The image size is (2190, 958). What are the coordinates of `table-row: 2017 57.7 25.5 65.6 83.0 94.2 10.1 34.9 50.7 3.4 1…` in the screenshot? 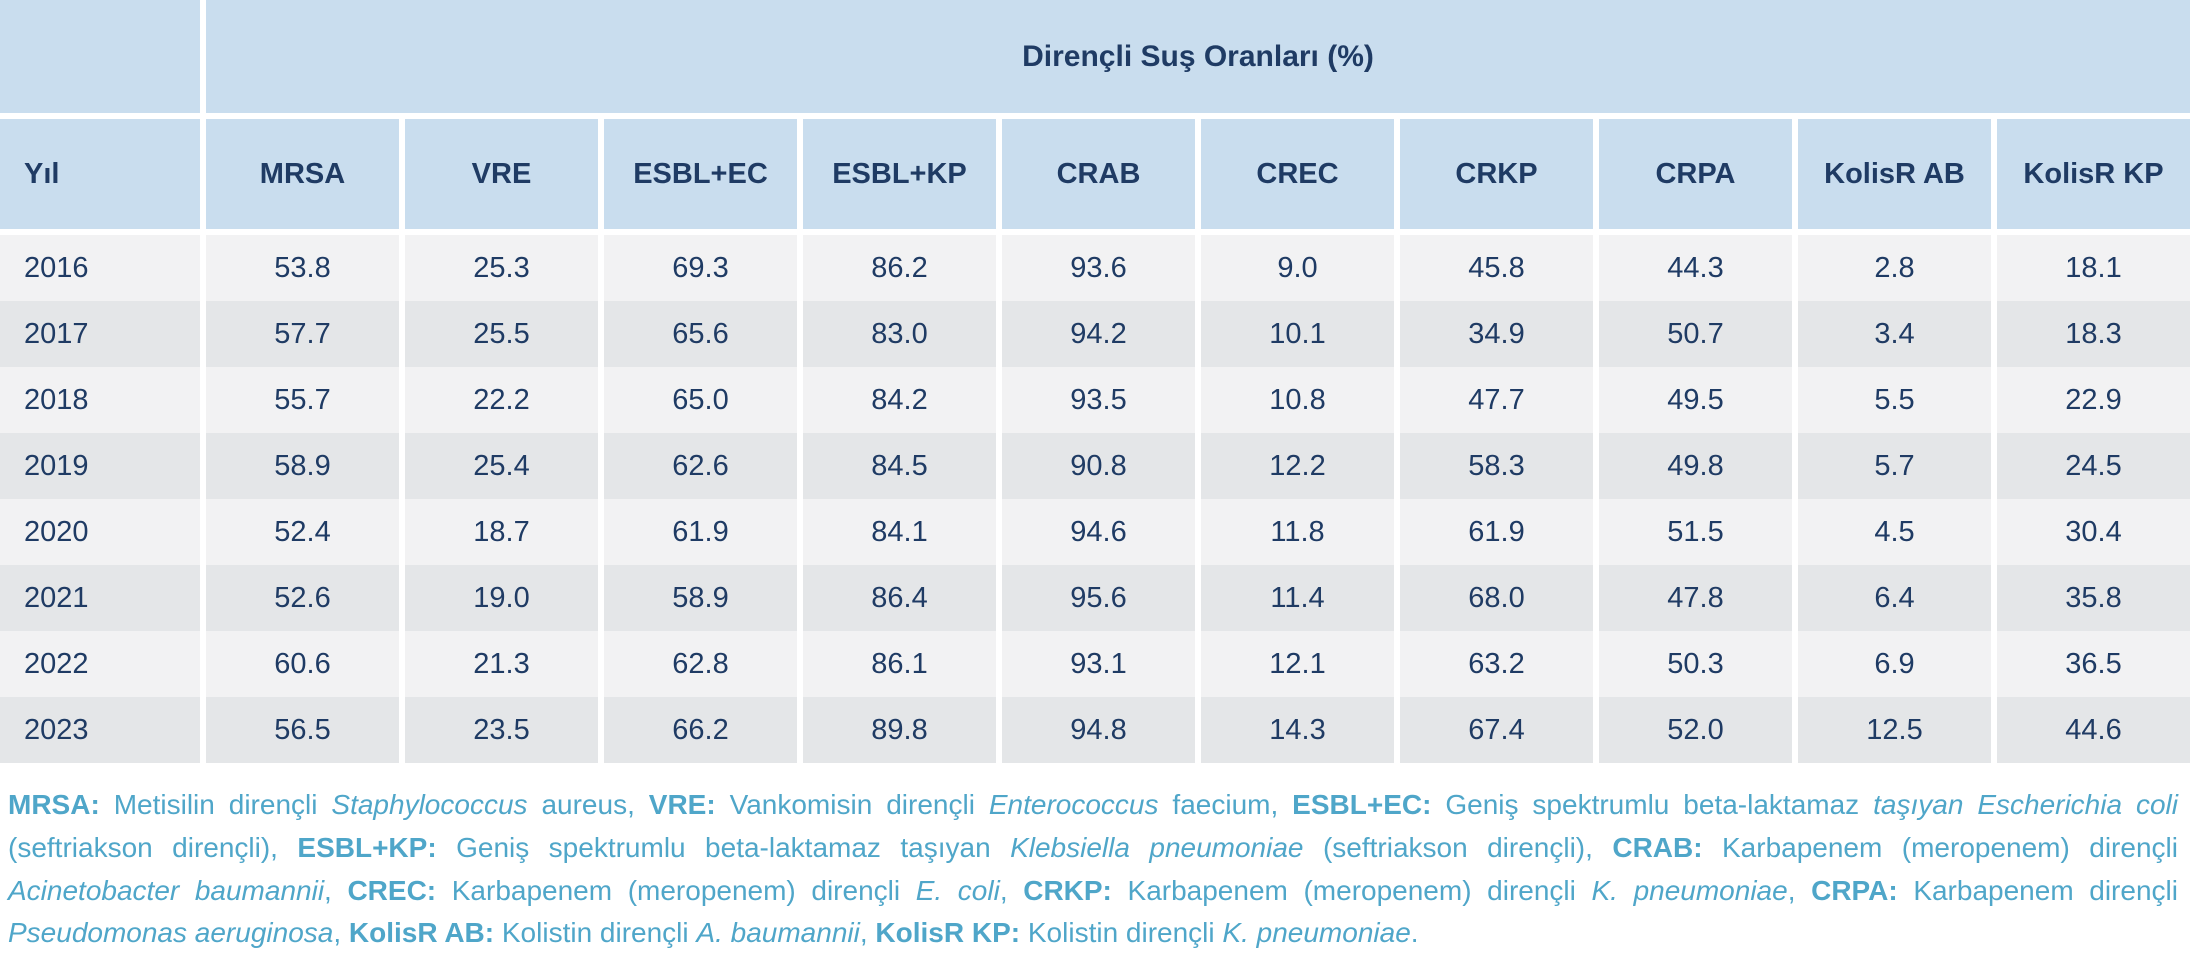 It's located at (1095, 334).